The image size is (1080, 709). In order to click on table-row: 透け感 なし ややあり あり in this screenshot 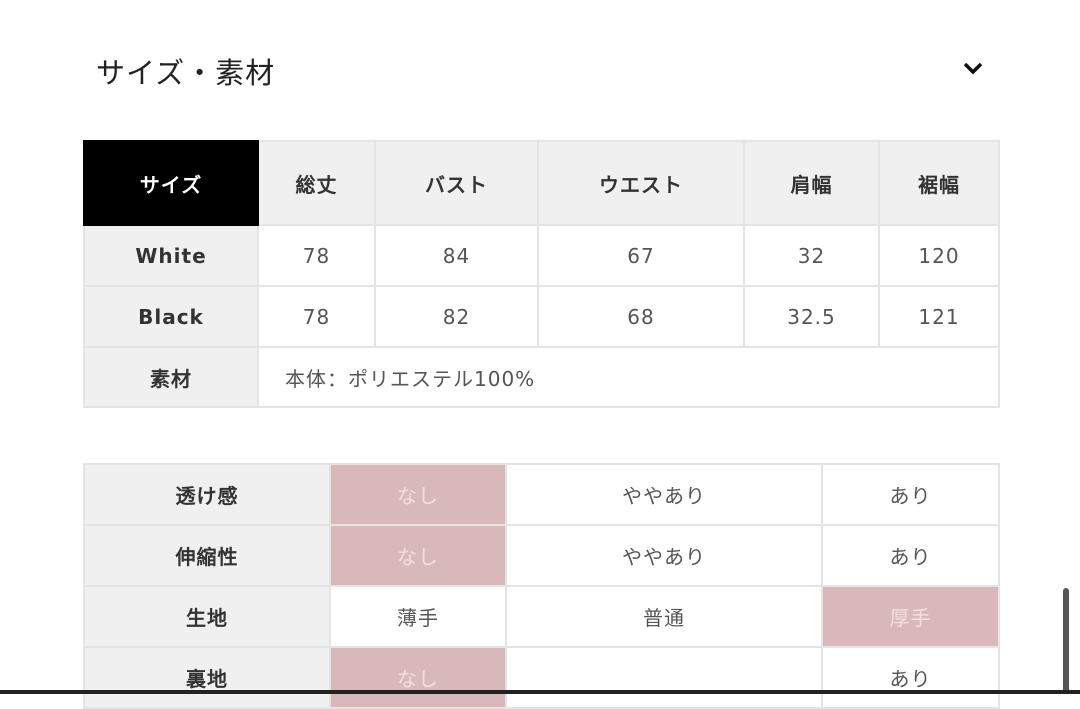, I will do `click(541, 494)`.